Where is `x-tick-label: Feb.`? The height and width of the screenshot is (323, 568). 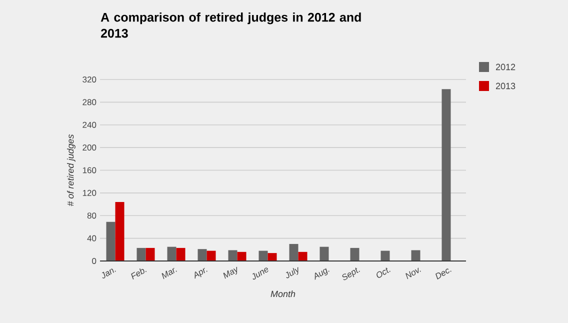 x-tick-label: Feb. is located at coordinates (138, 274).